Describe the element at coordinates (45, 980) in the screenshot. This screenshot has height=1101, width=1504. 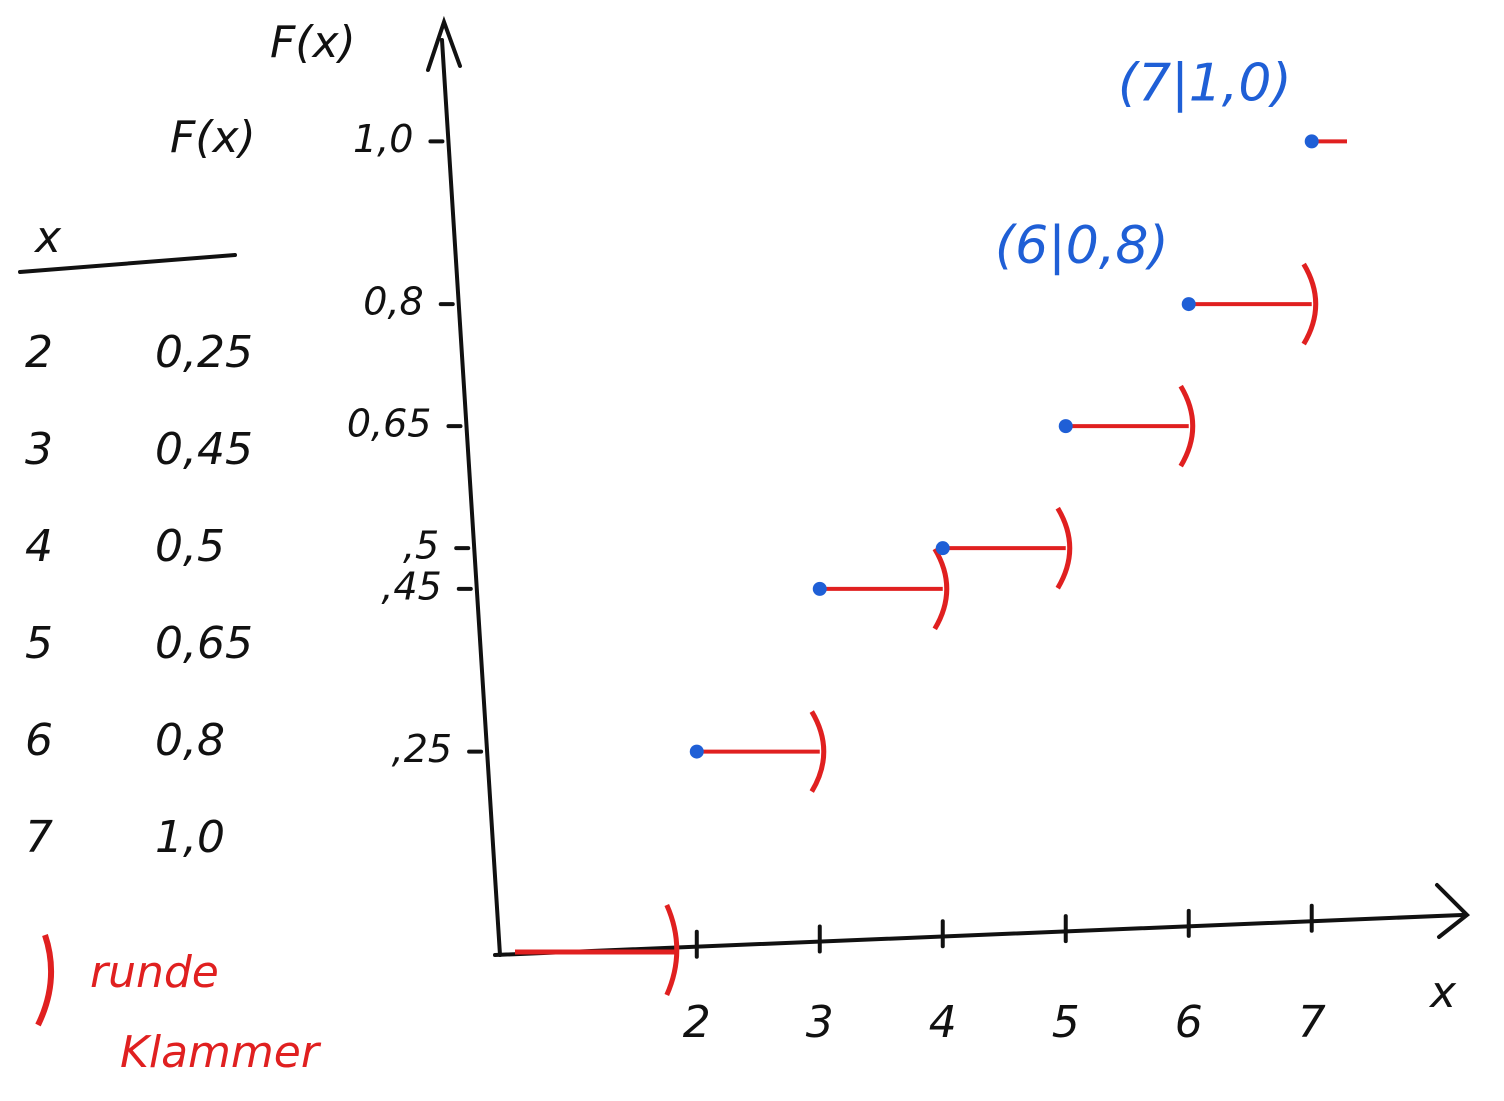
I see `note-bracket` at that location.